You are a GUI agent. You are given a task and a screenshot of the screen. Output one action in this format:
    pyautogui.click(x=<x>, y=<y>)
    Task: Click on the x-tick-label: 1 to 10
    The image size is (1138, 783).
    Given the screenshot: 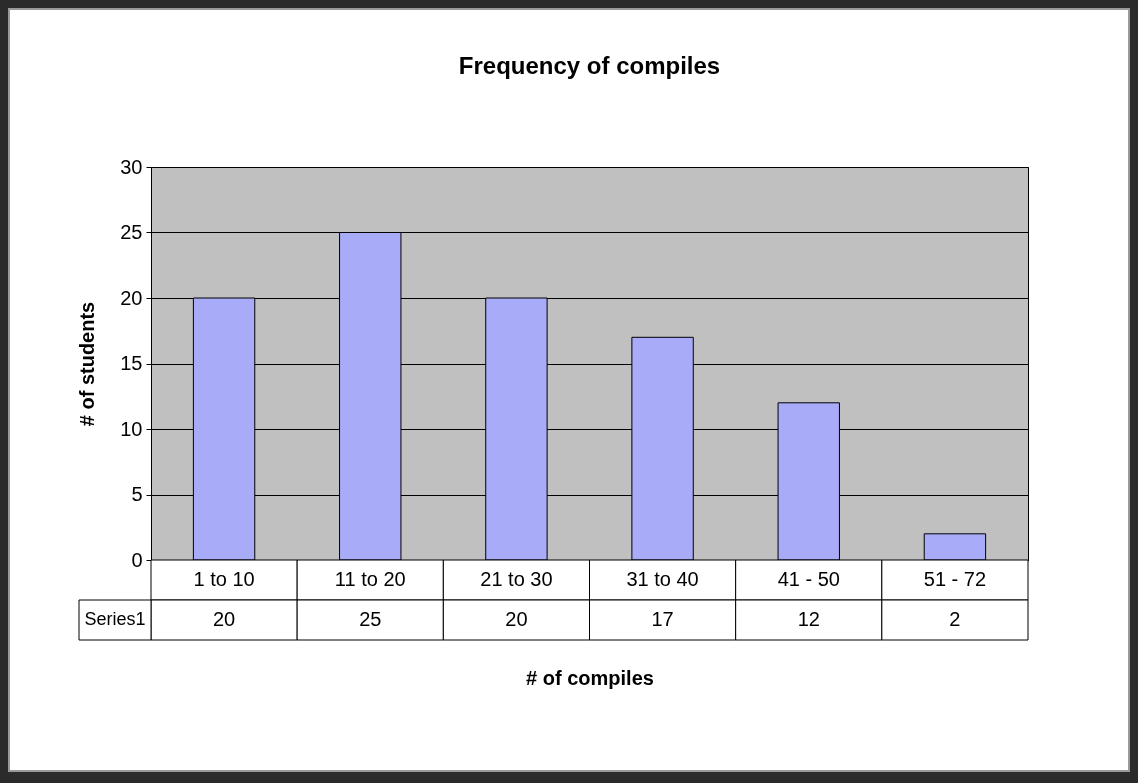 What is the action you would take?
    pyautogui.click(x=224, y=579)
    